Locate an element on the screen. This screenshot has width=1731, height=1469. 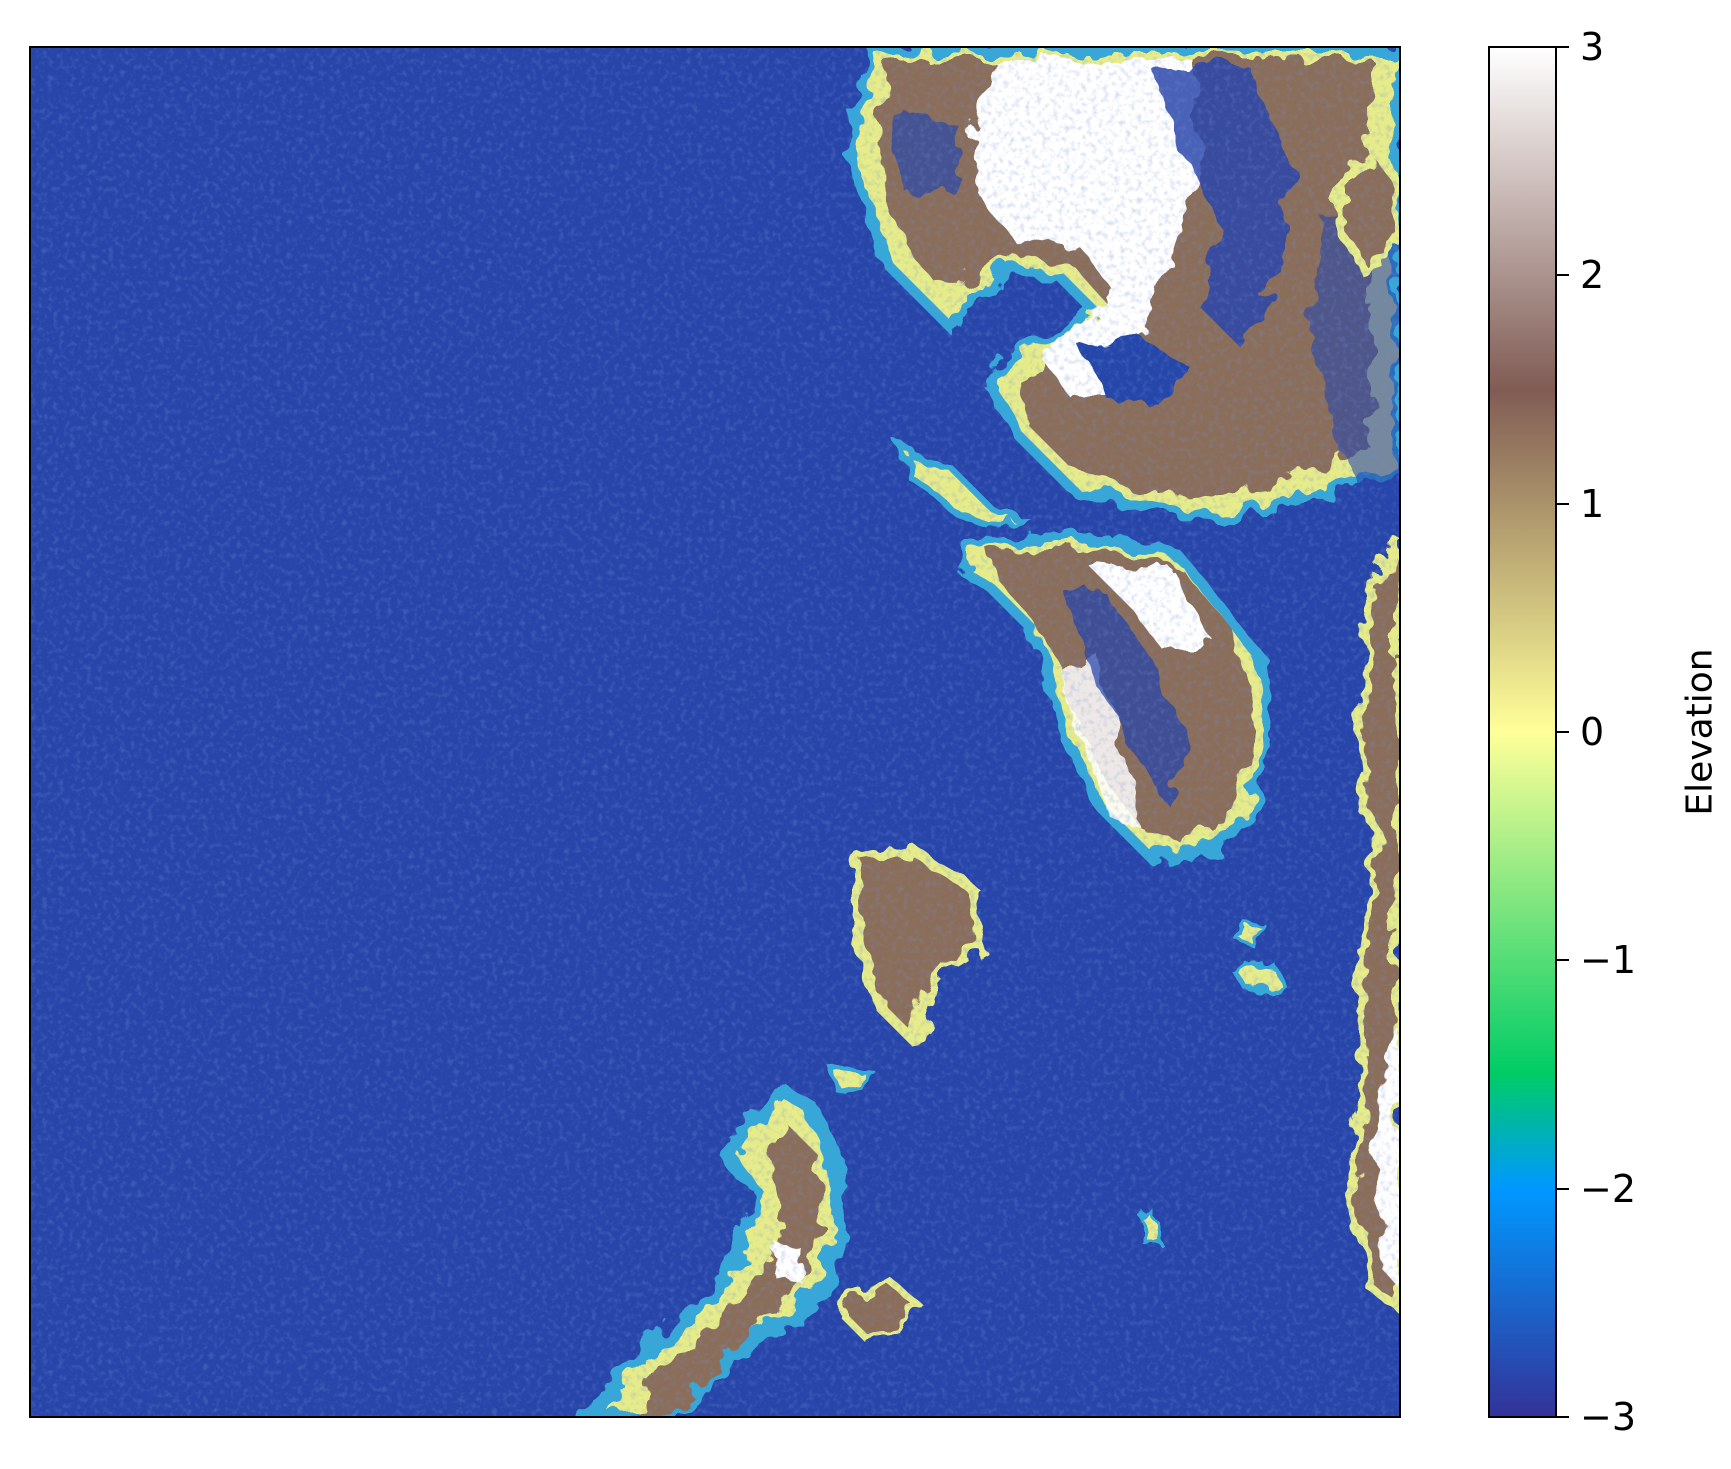
colorbar-tick-label: 3 is located at coordinates (1592, 47).